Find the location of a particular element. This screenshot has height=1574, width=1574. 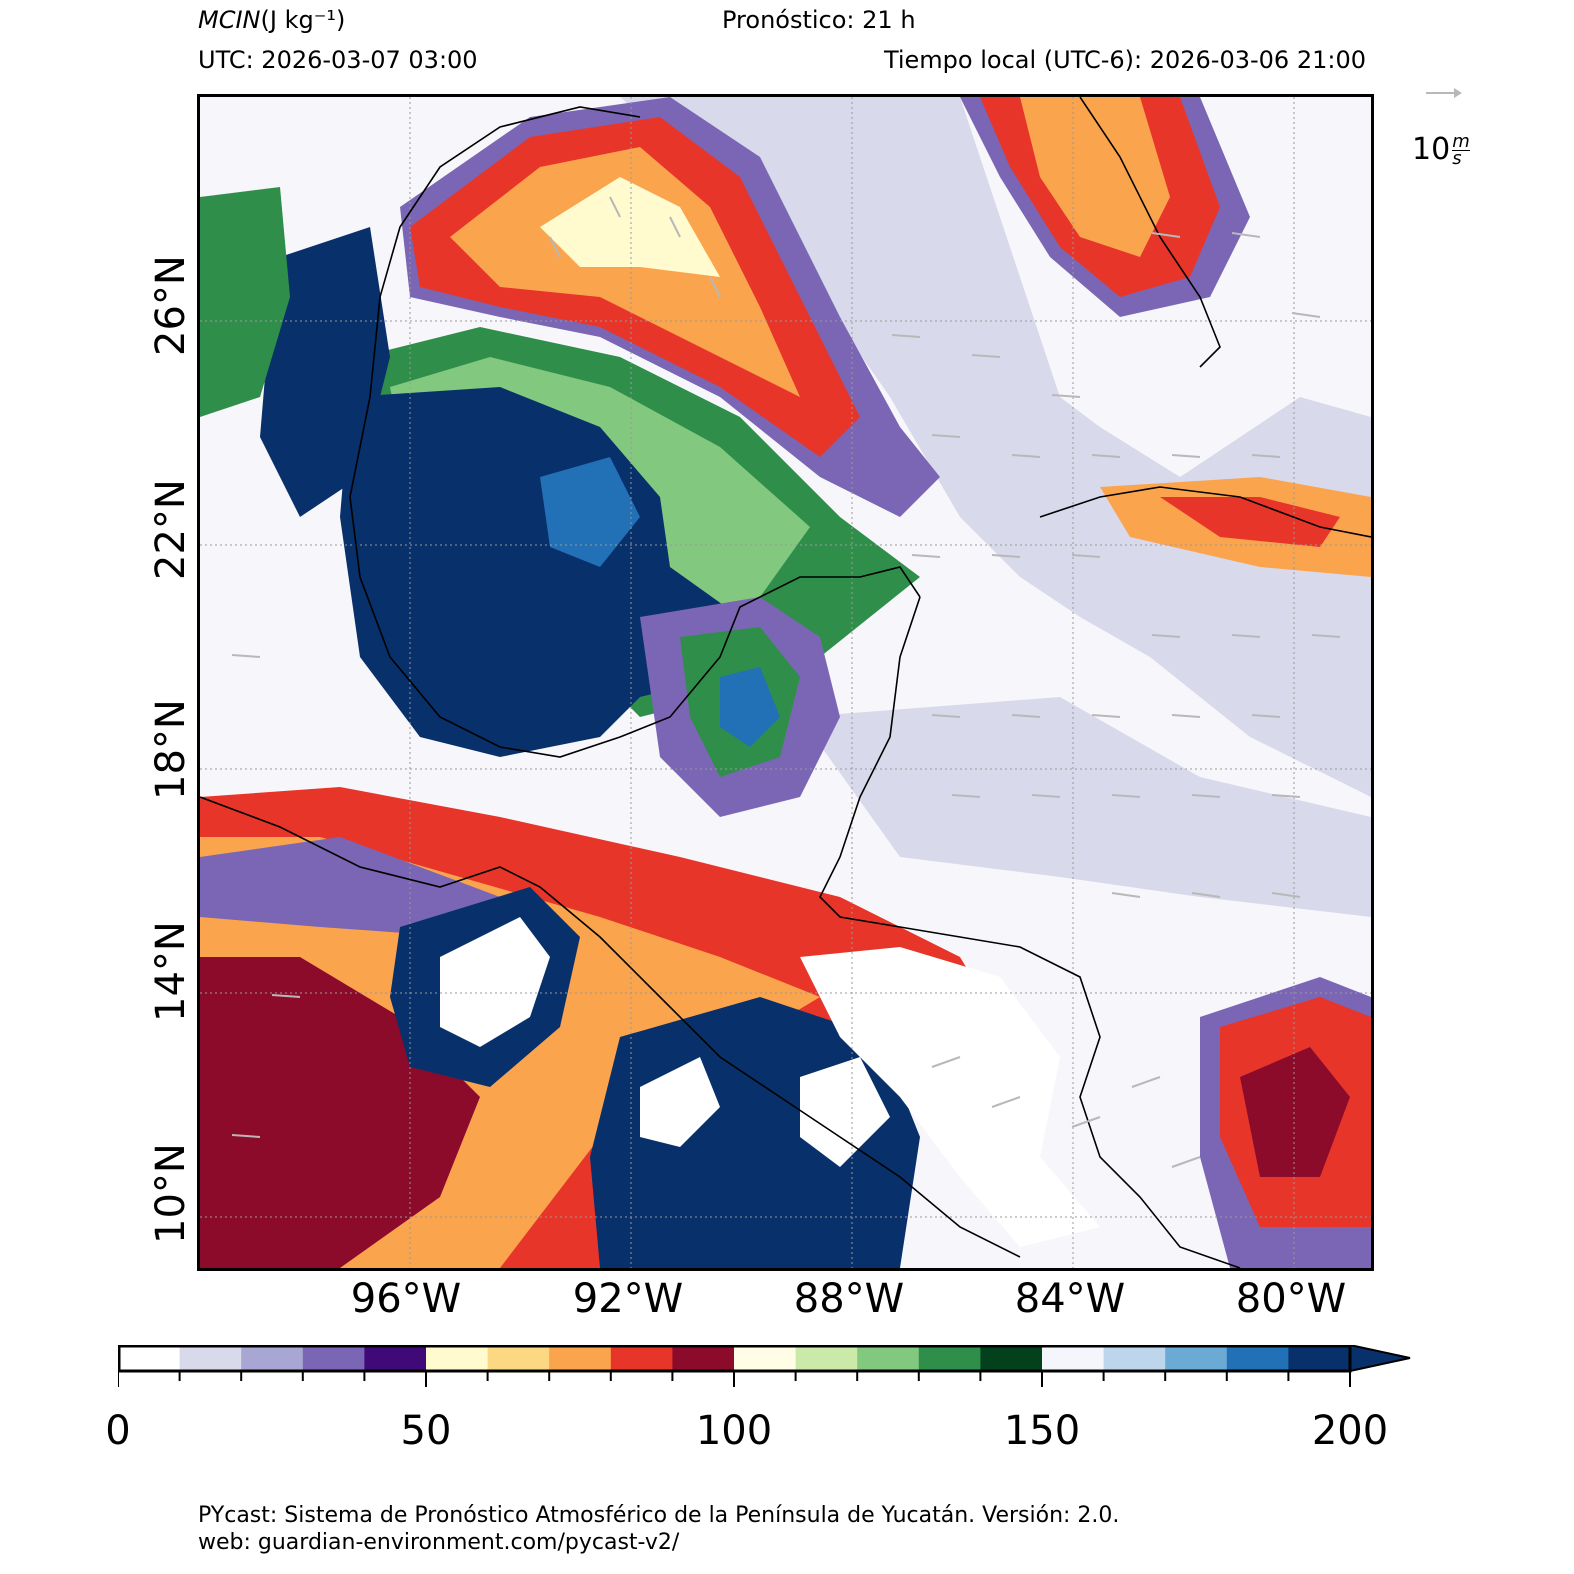

lon-label-84w: 84°W is located at coordinates (1070, 1299).